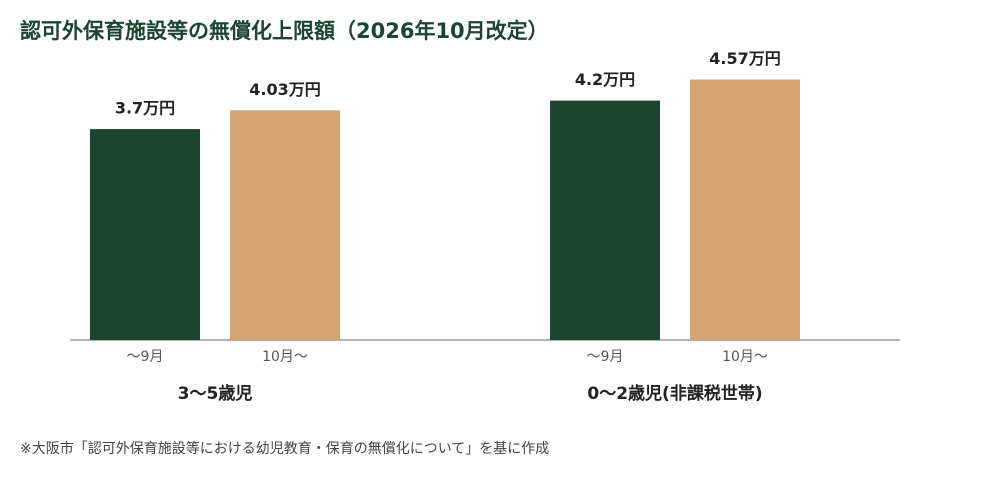 This screenshot has width=1000, height=500. Describe the element at coordinates (605, 79) in the screenshot. I see `value-label: 4.2万円` at that location.